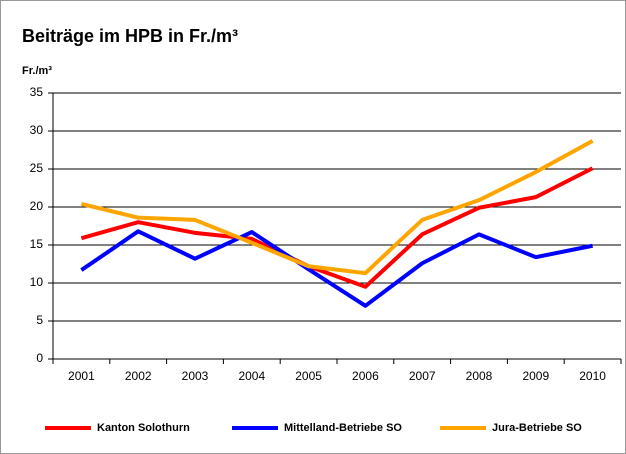 This screenshot has width=626, height=454. I want to click on chart-title: Beiträge im HPB in Fr./m³, so click(130, 36).